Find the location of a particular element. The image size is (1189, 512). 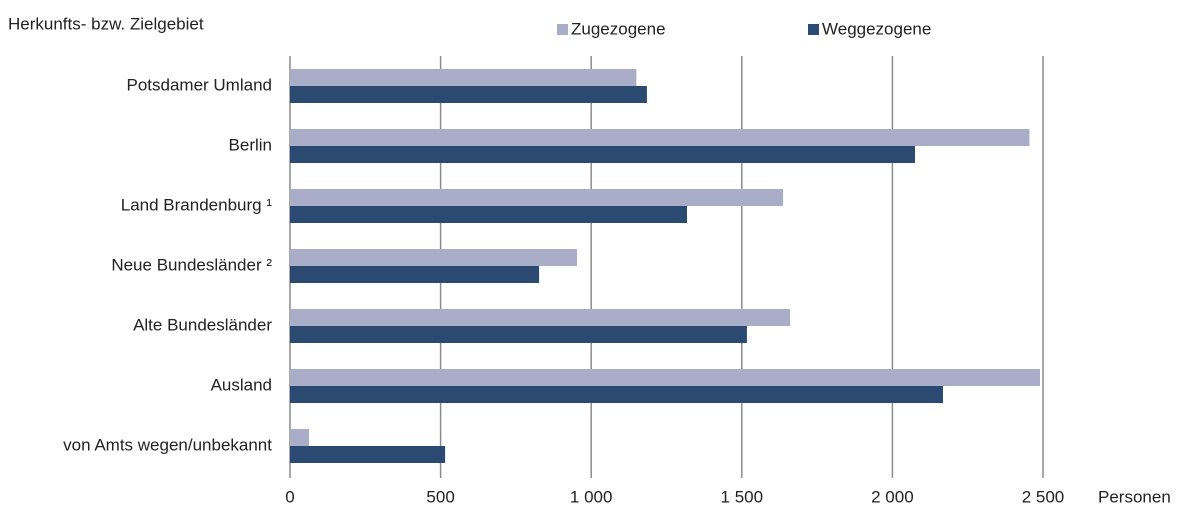

x-tick-label: 2 000 is located at coordinates (892, 496).